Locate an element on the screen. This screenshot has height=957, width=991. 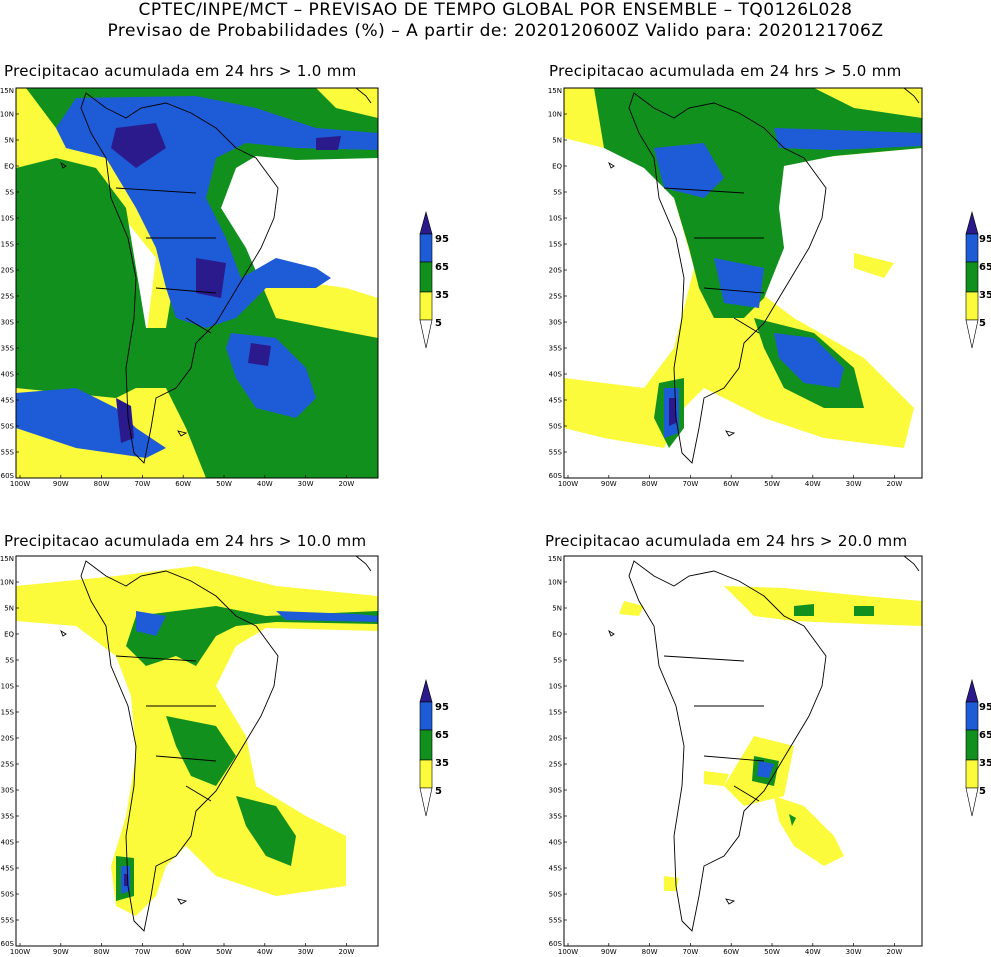
panel-4-lon-label: 60W is located at coordinates (731, 952).